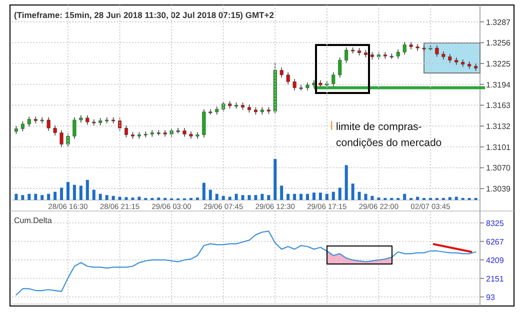 This screenshot has height=322, width=525. Describe the element at coordinates (499, 43) in the screenshot. I see `y-tick-label: 1.3256` at that location.